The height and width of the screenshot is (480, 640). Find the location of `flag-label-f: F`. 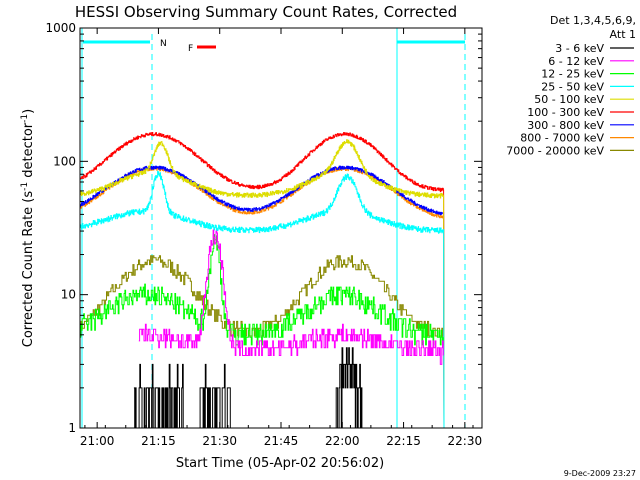

flag-label-f: F is located at coordinates (190, 49).